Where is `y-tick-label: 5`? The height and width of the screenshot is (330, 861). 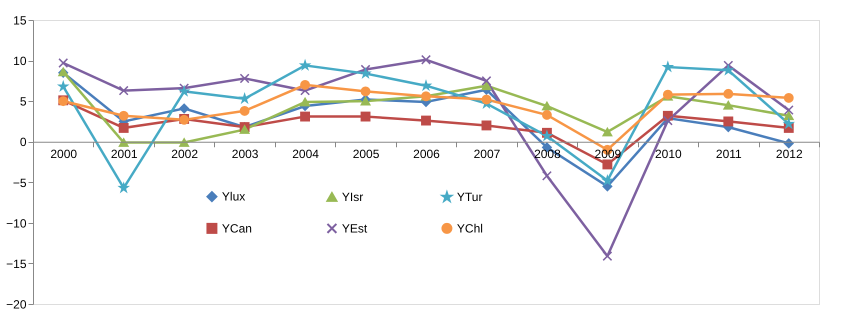 y-tick-label: 5 is located at coordinates (23, 101).